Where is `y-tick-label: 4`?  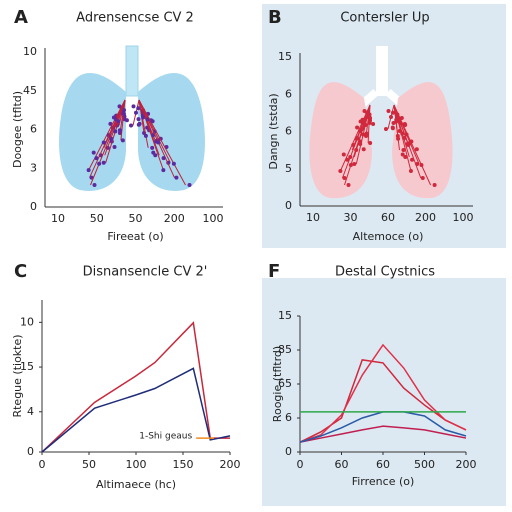 y-tick-label: 4 is located at coordinates (30, 411).